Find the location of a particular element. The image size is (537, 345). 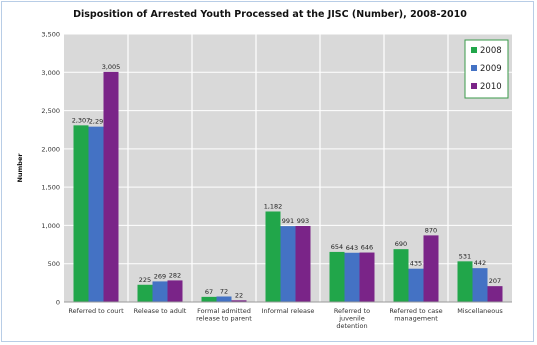

data-label: 1,182 is located at coordinates (273, 206).